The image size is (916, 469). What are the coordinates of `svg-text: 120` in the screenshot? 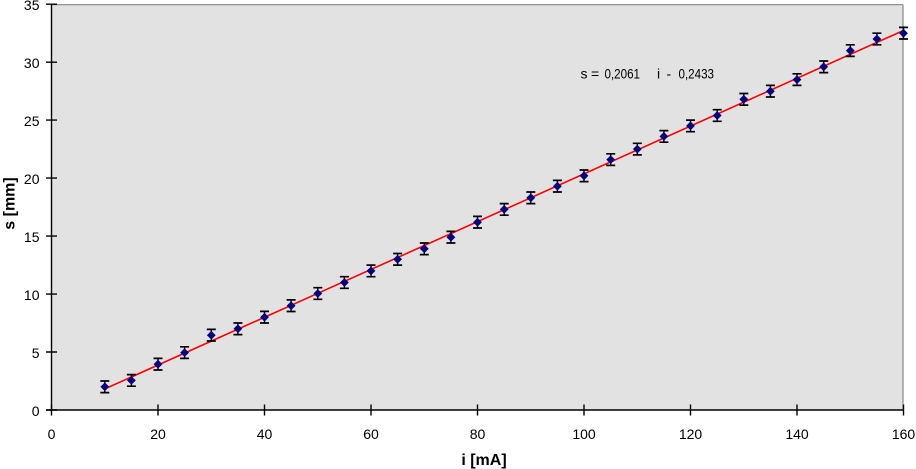 It's located at (691, 434).